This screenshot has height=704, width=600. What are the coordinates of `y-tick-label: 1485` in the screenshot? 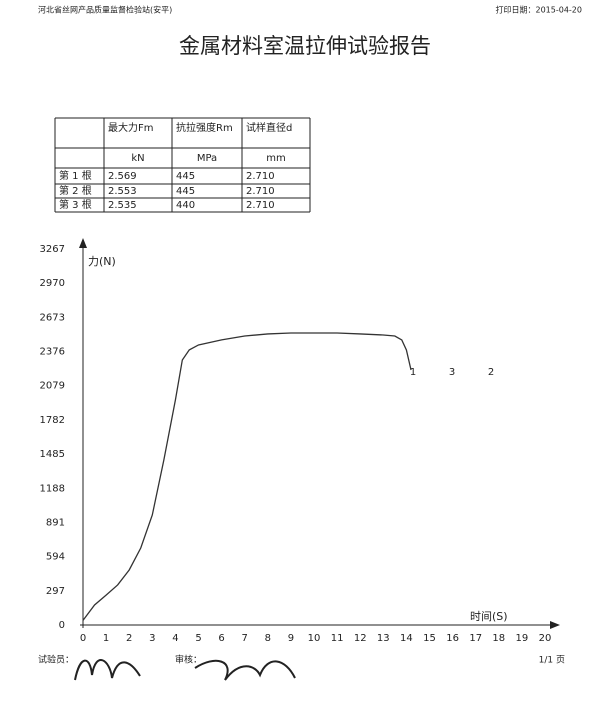 It's located at (52, 454).